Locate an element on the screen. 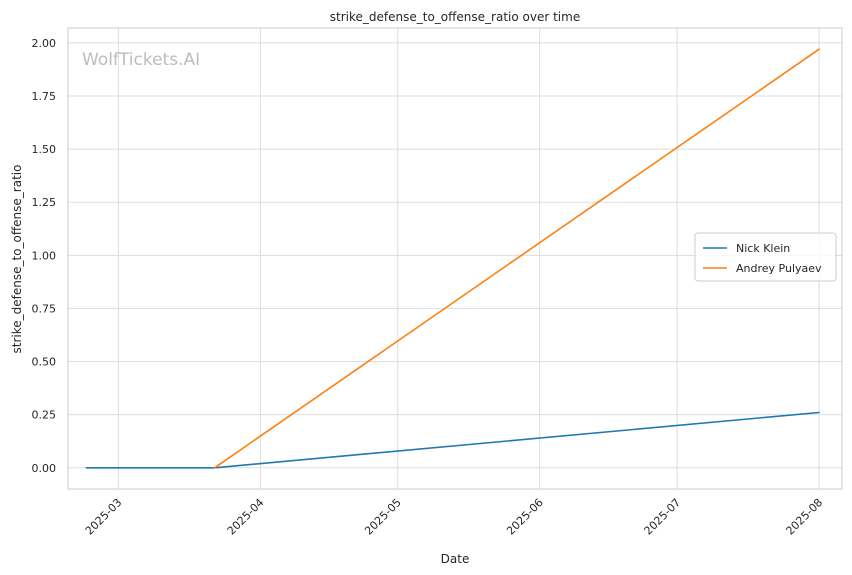 This screenshot has width=852, height=575. y-tick-label: 1.25 is located at coordinates (44, 202).